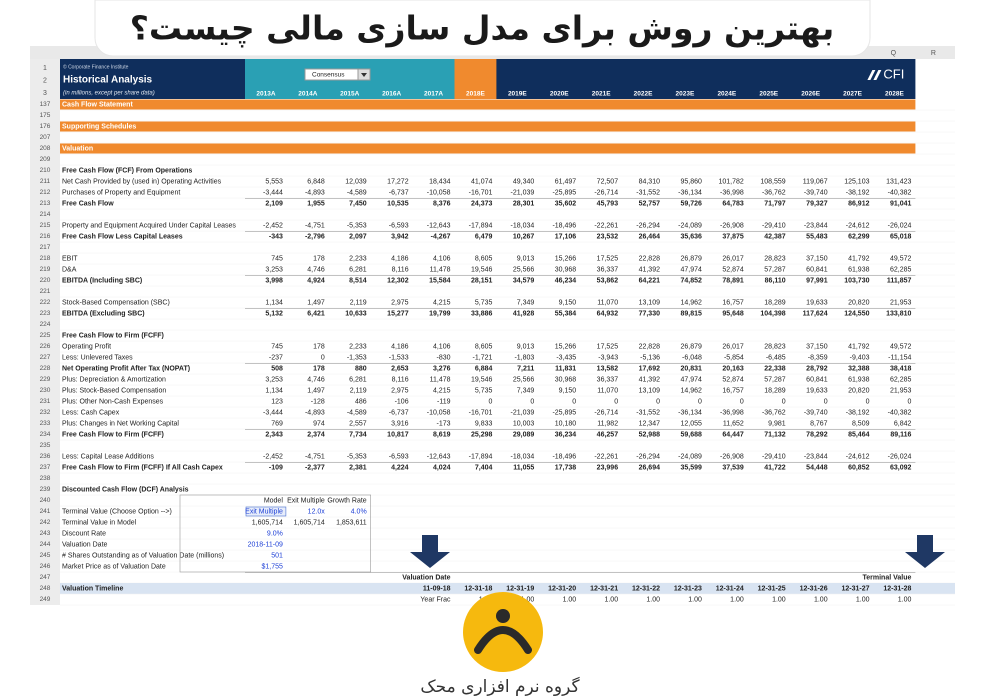 This screenshot has height=700, width=1000. Describe the element at coordinates (691, 467) in the screenshot. I see `cell: 35,599` at that location.